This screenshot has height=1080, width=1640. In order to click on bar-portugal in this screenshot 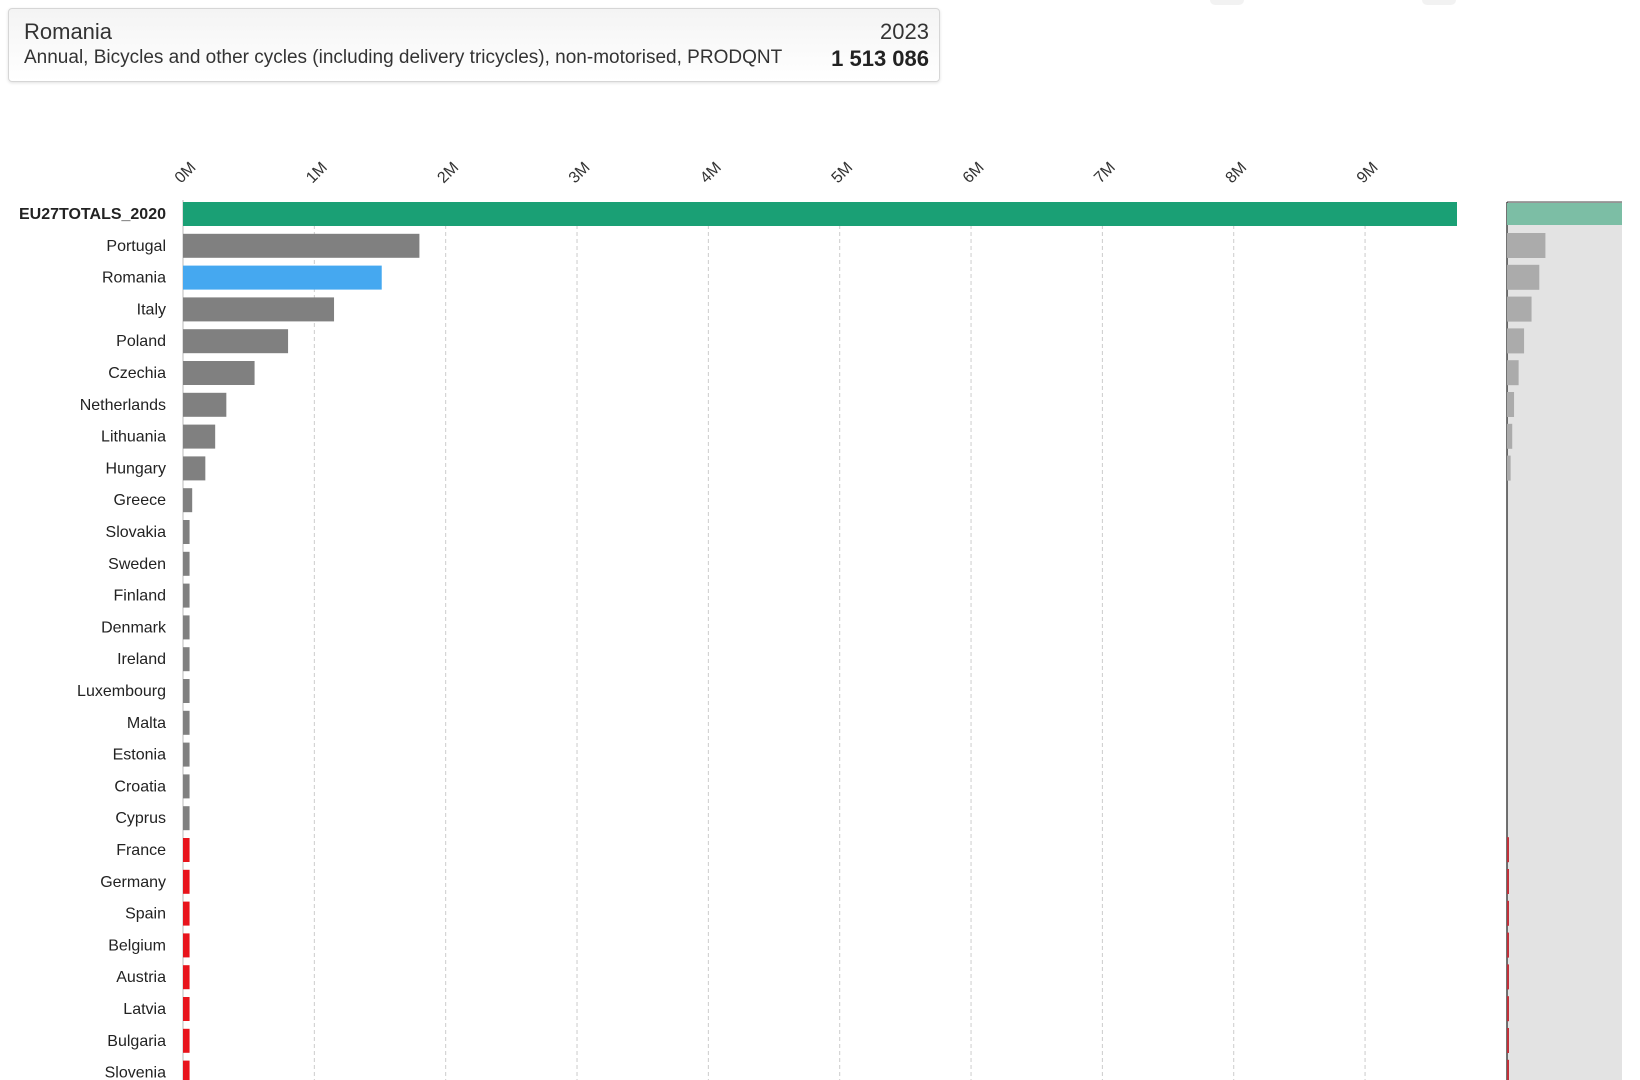, I will do `click(301, 245)`.